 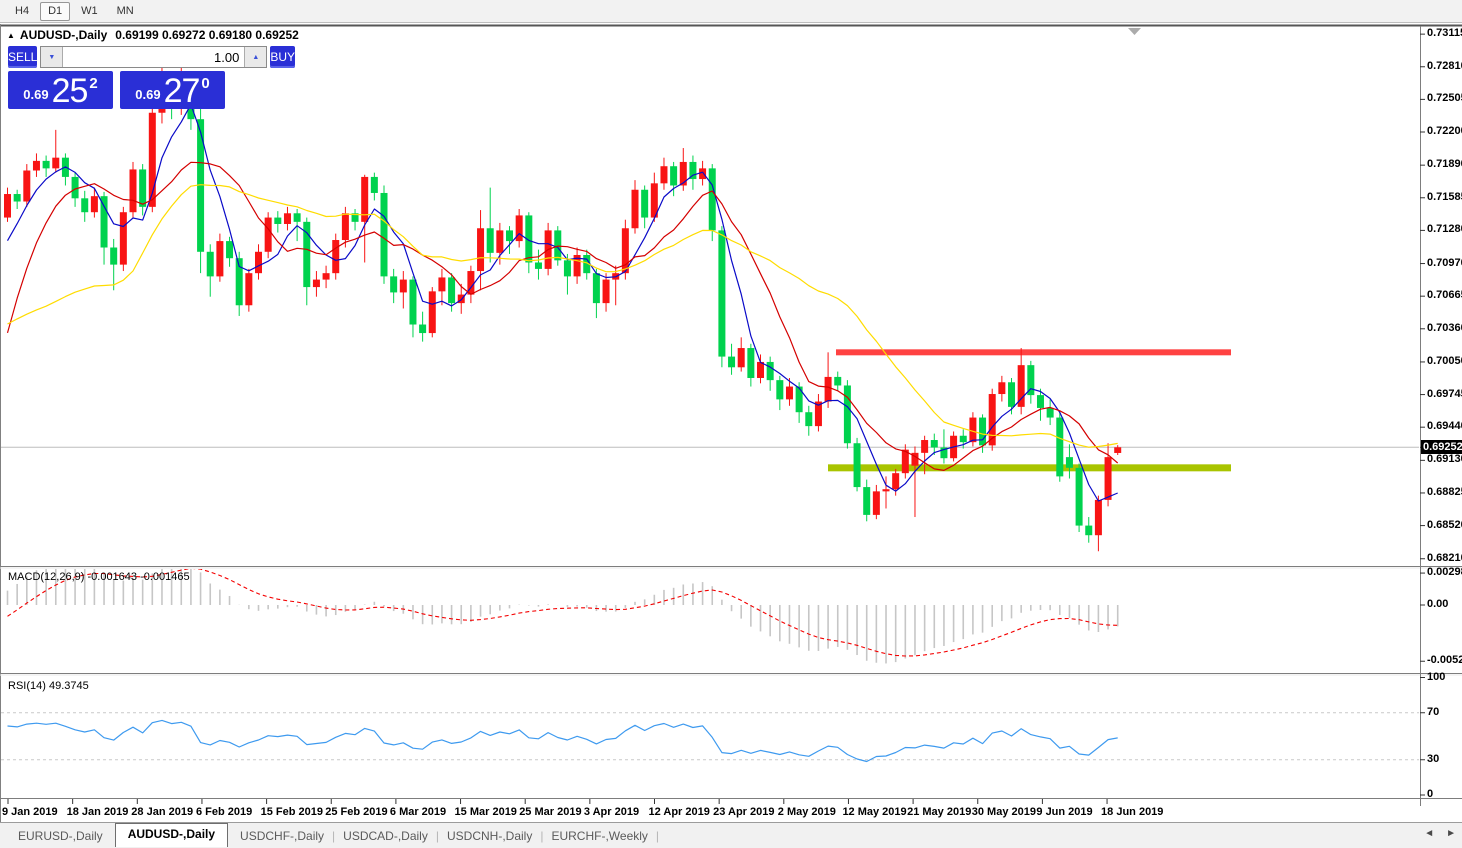 I want to click on tabs-scroll-arrows: ◄ ►, so click(x=1440, y=834).